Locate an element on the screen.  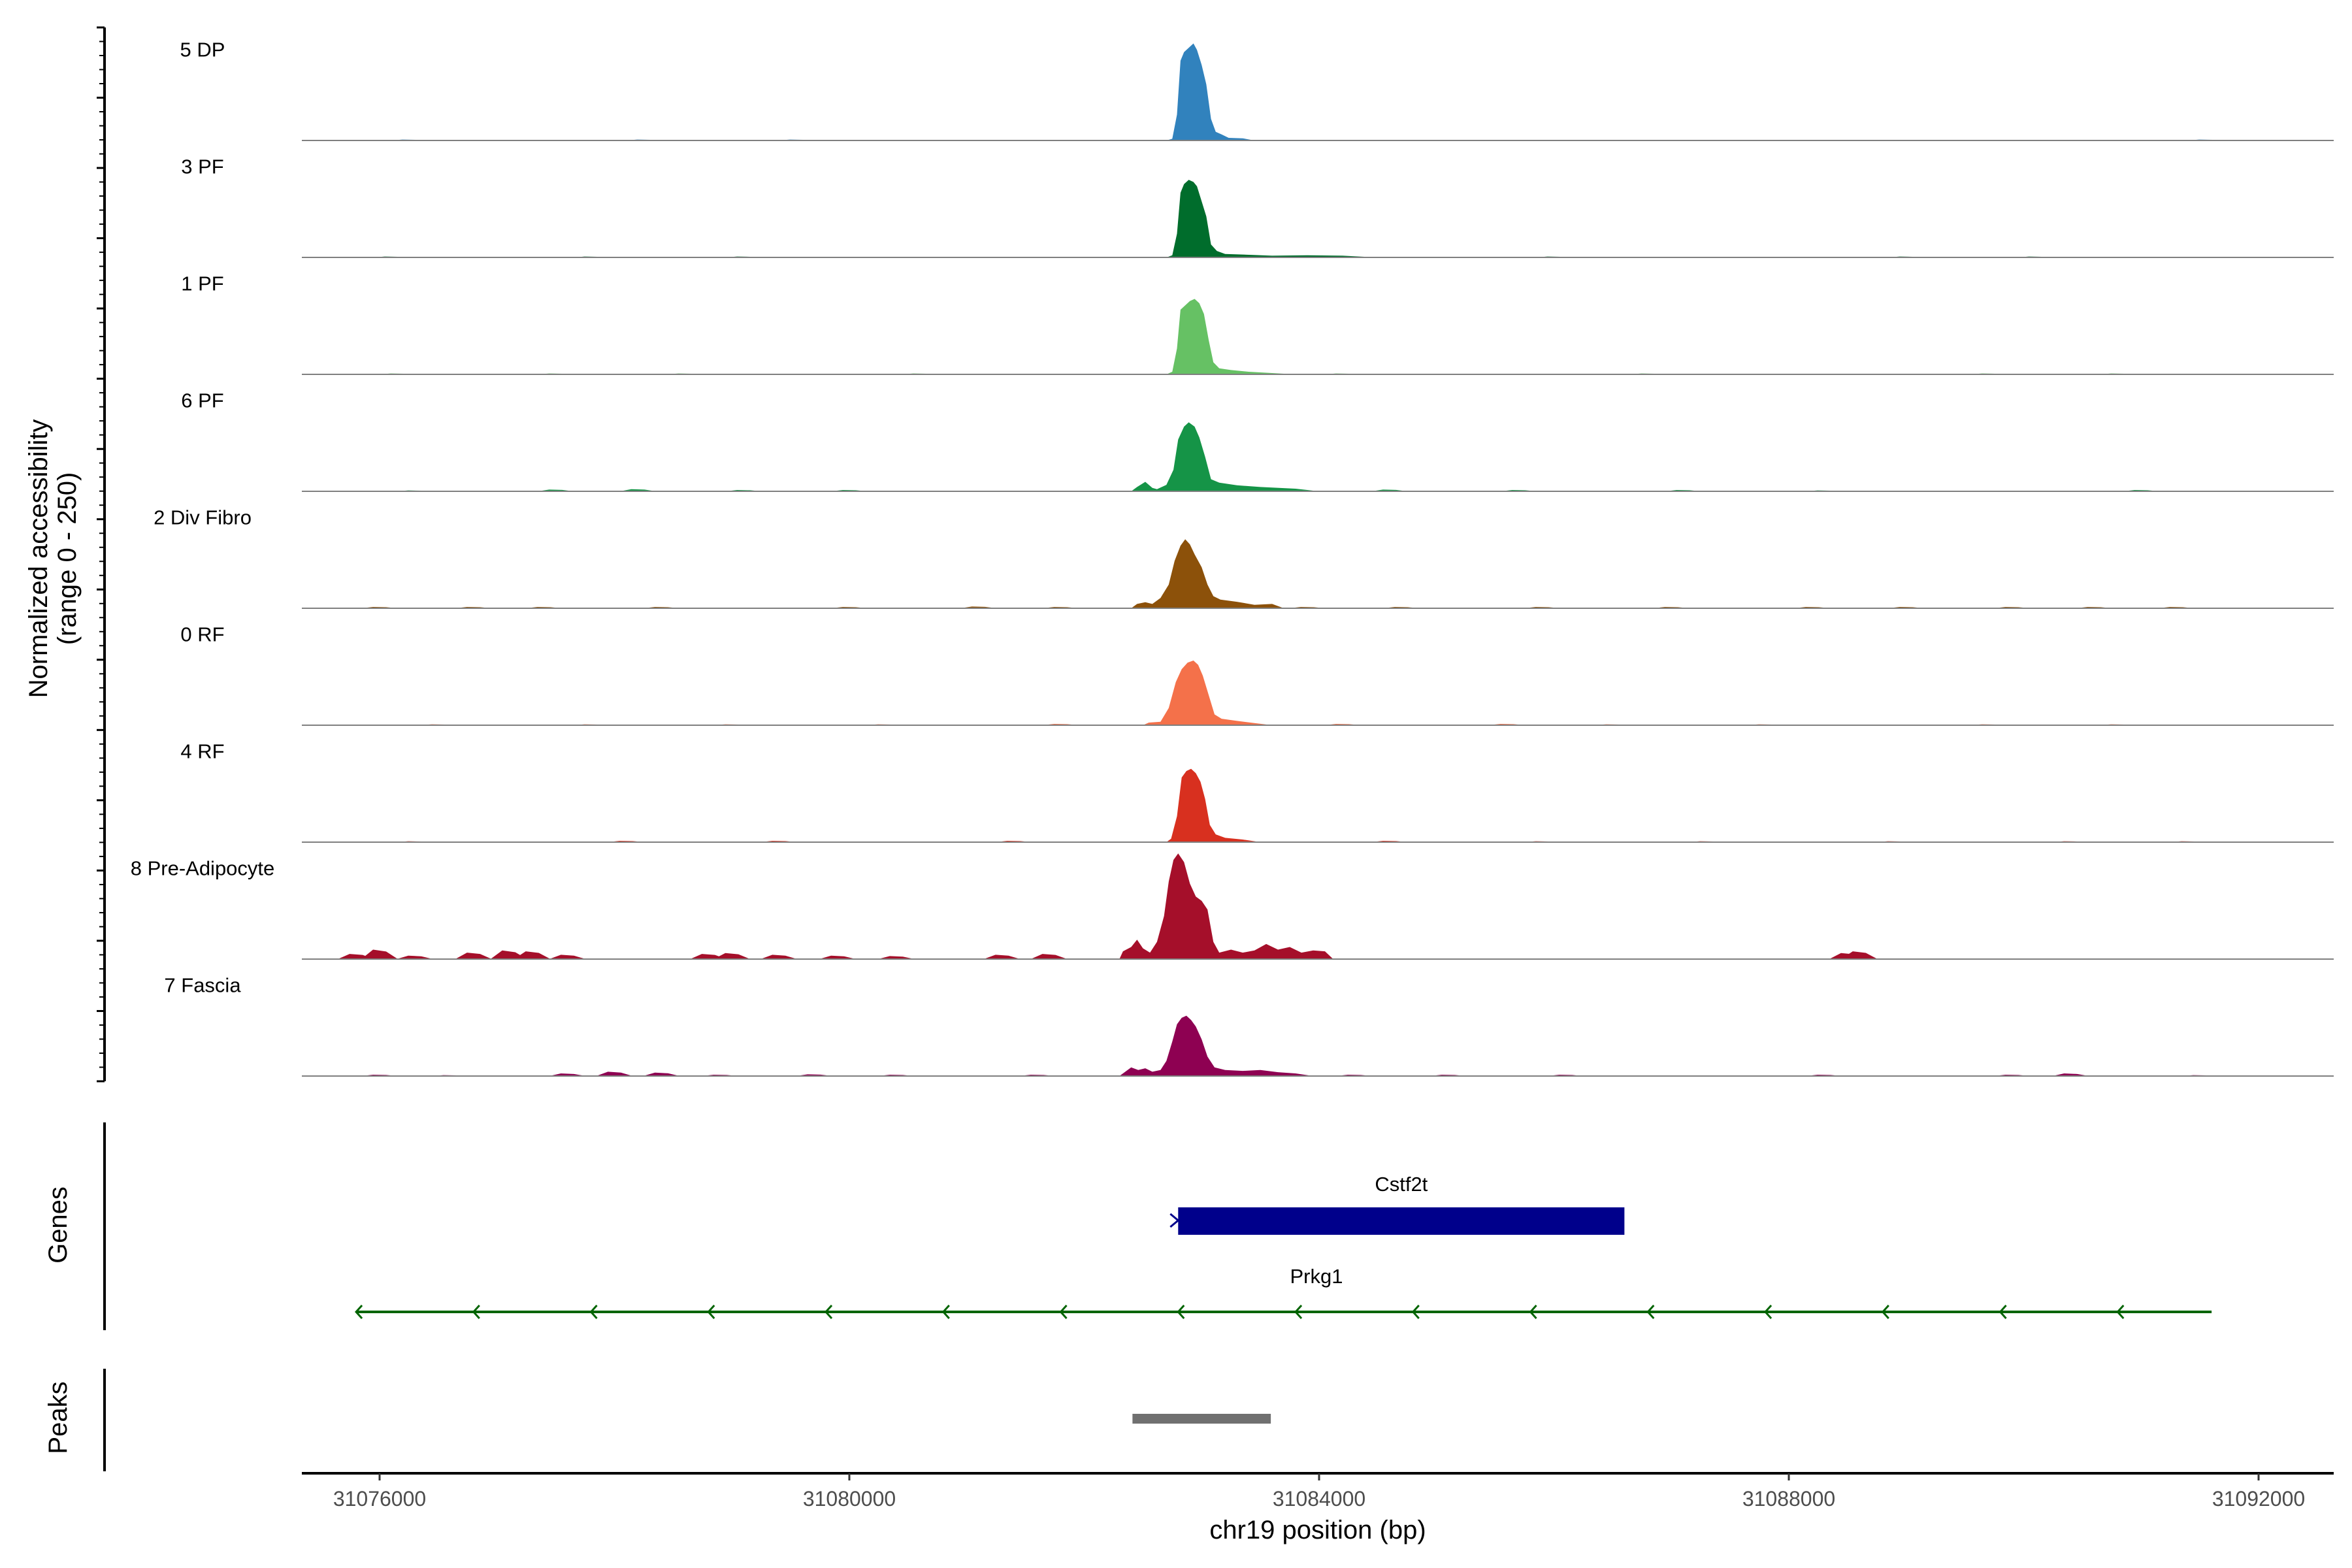
track-4-rf: 4 RF is located at coordinates (1257, 791).